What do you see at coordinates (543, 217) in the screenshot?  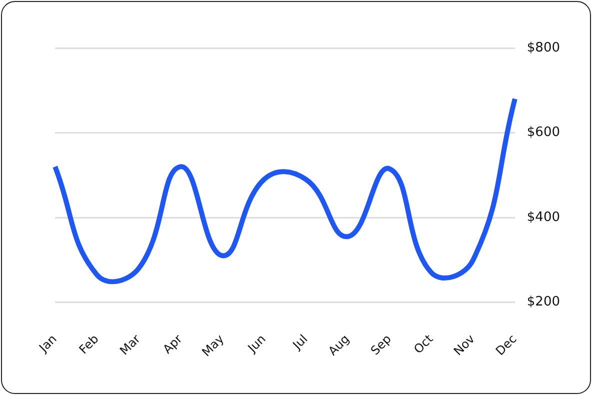 I see `y-tick-label: $400` at bounding box center [543, 217].